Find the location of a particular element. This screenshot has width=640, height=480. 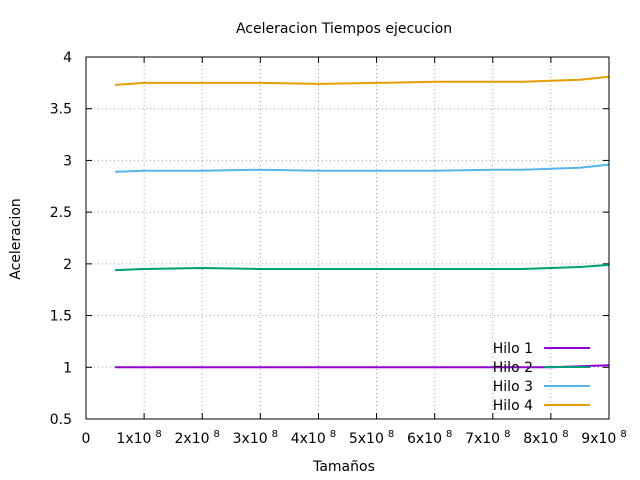

x-tick-label: 4x10 8 is located at coordinates (313, 438).